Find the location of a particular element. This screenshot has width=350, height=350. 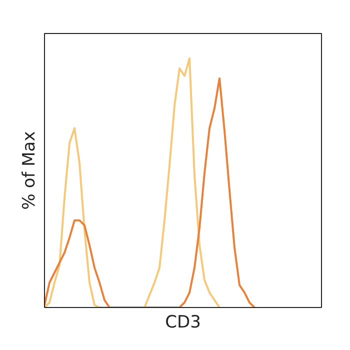

y-axis-title: % of Max is located at coordinates (30, 170).